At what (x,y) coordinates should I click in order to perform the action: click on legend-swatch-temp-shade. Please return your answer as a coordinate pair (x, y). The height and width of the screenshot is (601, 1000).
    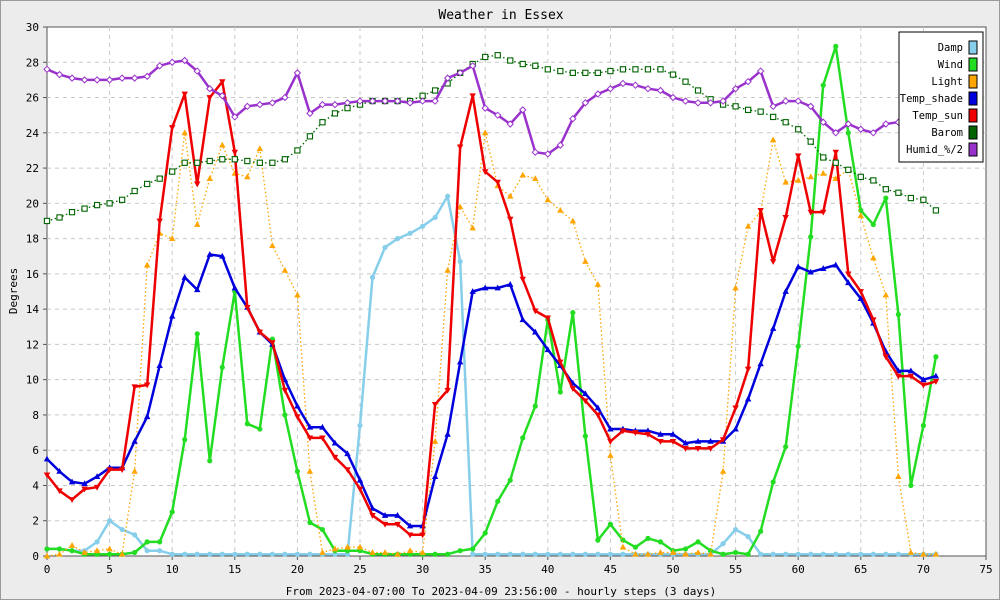
    Looking at the image, I should click on (973, 98).